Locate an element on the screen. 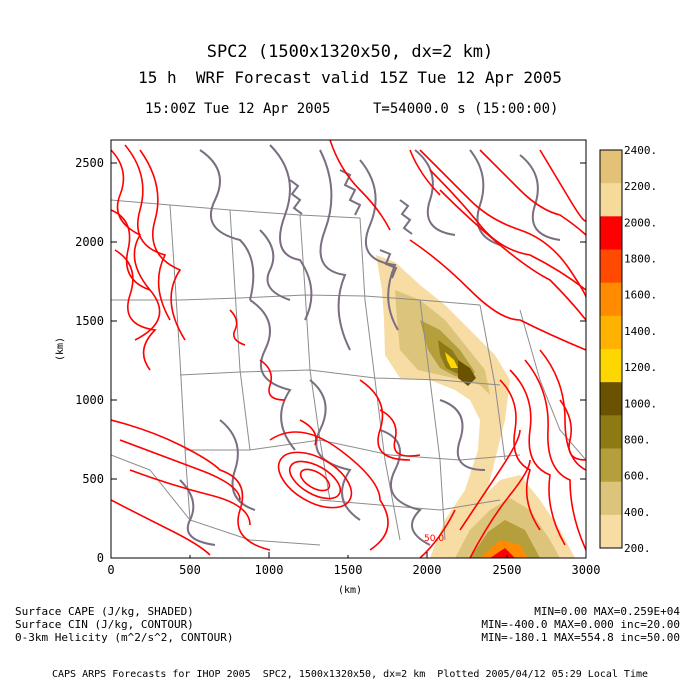  x-tick-label: 1500 is located at coordinates (348, 570).